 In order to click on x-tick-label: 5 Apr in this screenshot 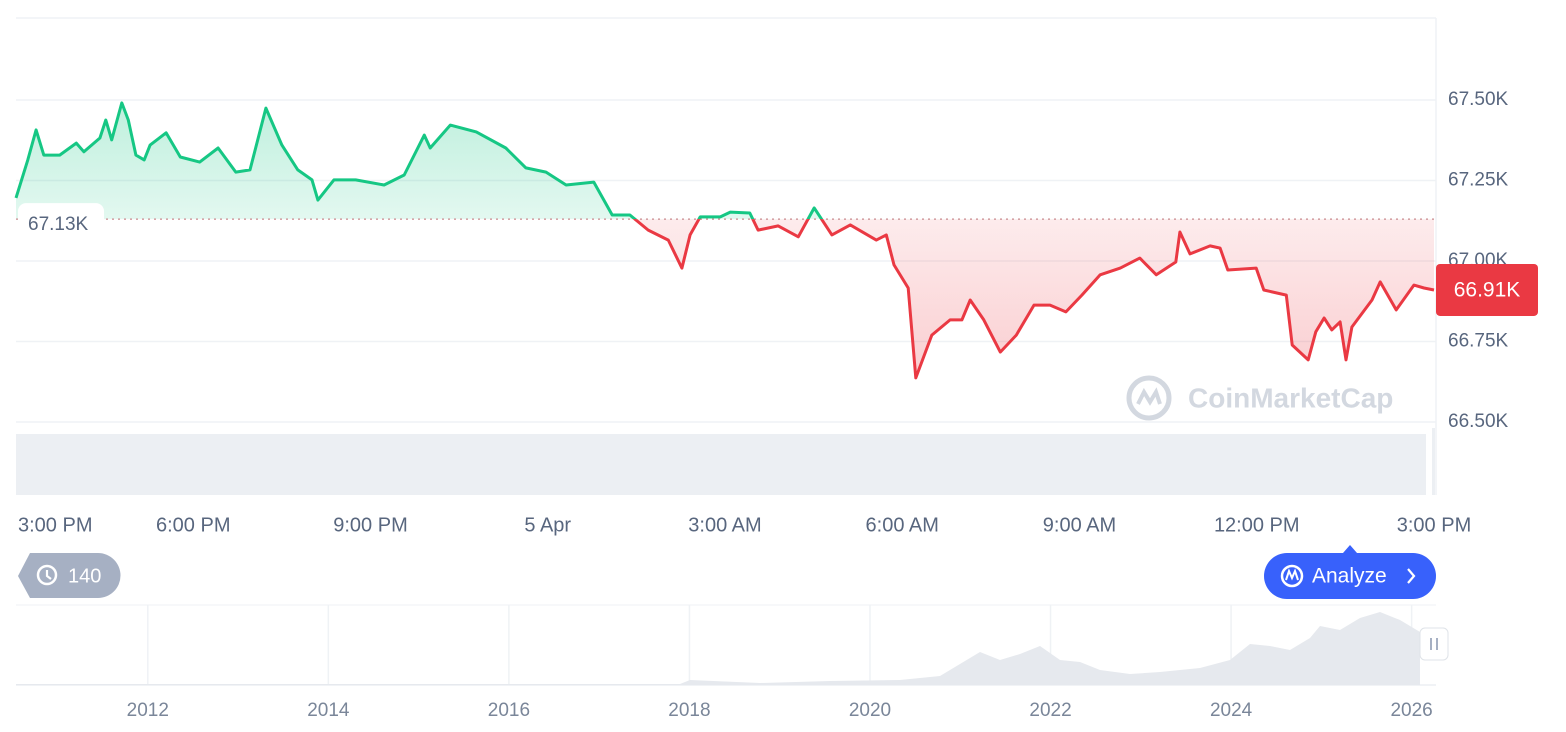, I will do `click(547, 525)`.